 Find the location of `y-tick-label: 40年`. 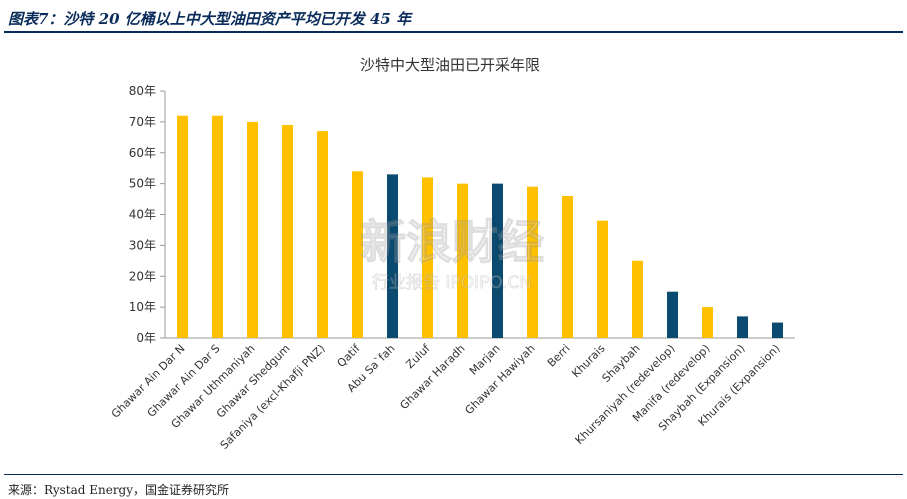

y-tick-label: 40年 is located at coordinates (142, 215).